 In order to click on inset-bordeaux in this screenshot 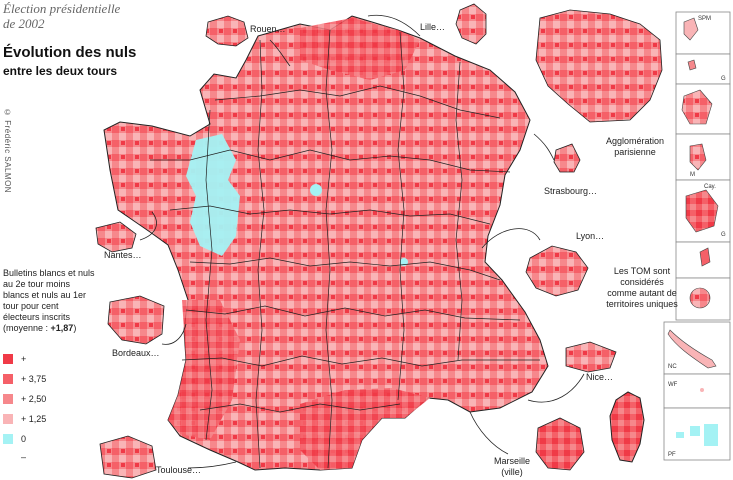, I will do `click(136, 320)`.